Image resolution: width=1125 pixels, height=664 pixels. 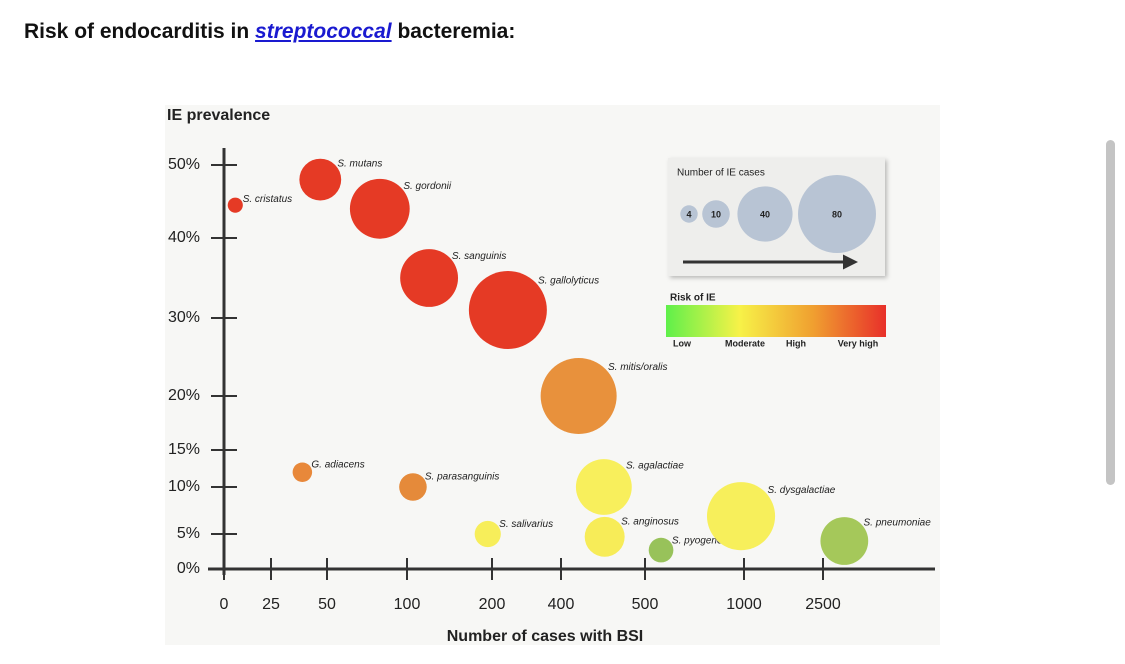 I want to click on x-tick-label: 400, so click(x=561, y=604).